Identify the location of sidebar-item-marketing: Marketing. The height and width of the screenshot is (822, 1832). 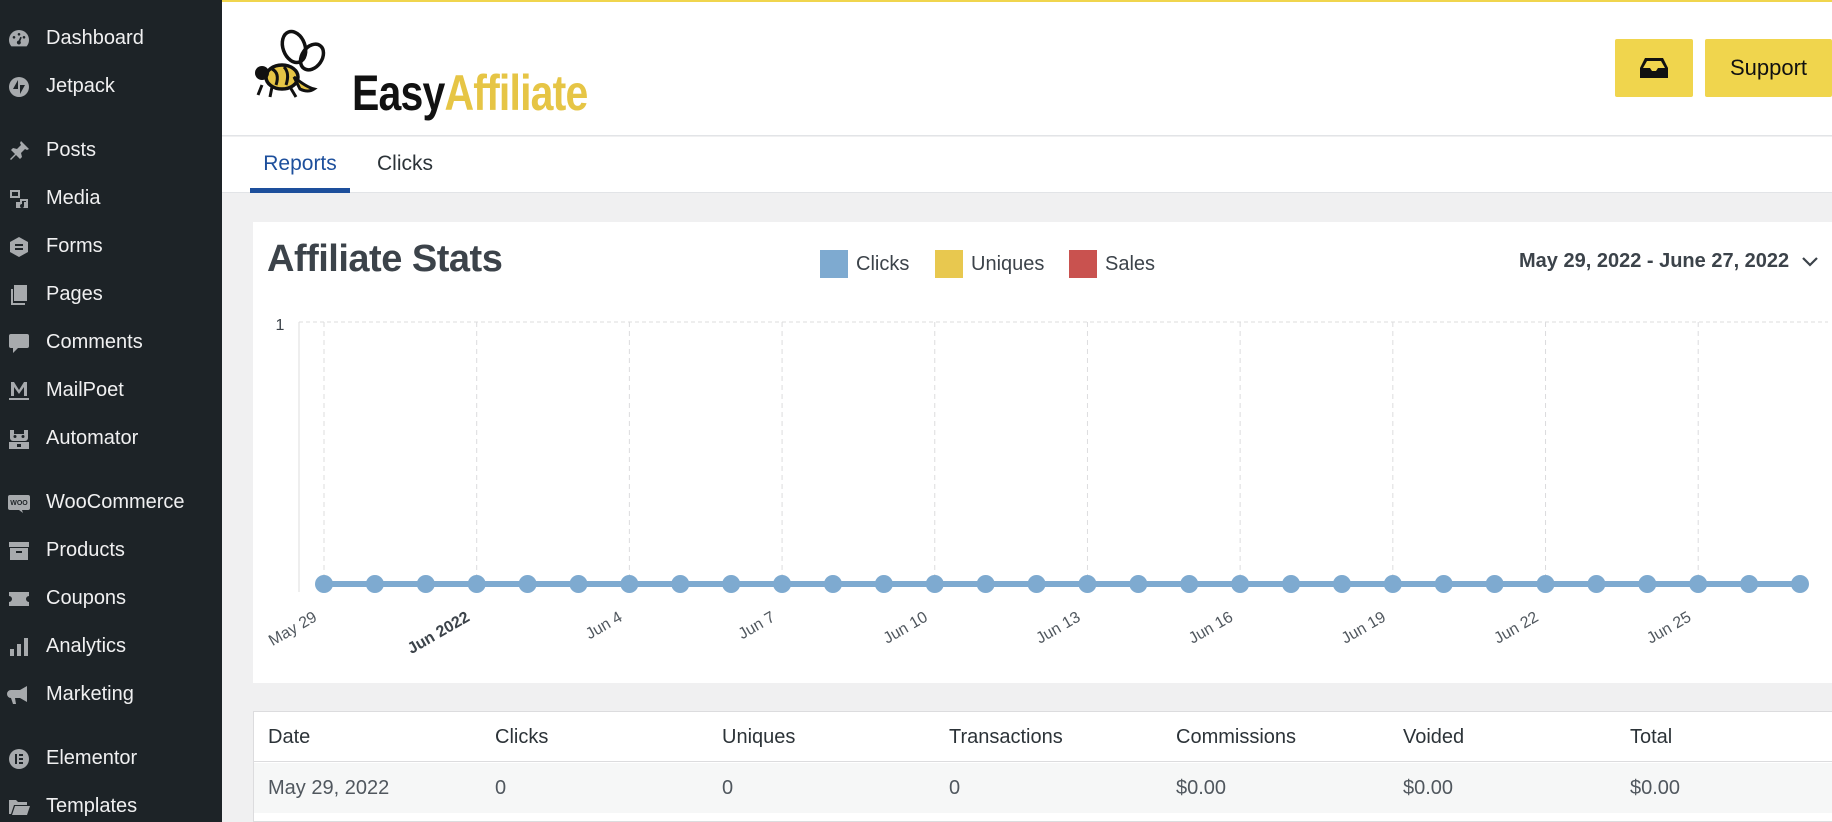
(111, 694).